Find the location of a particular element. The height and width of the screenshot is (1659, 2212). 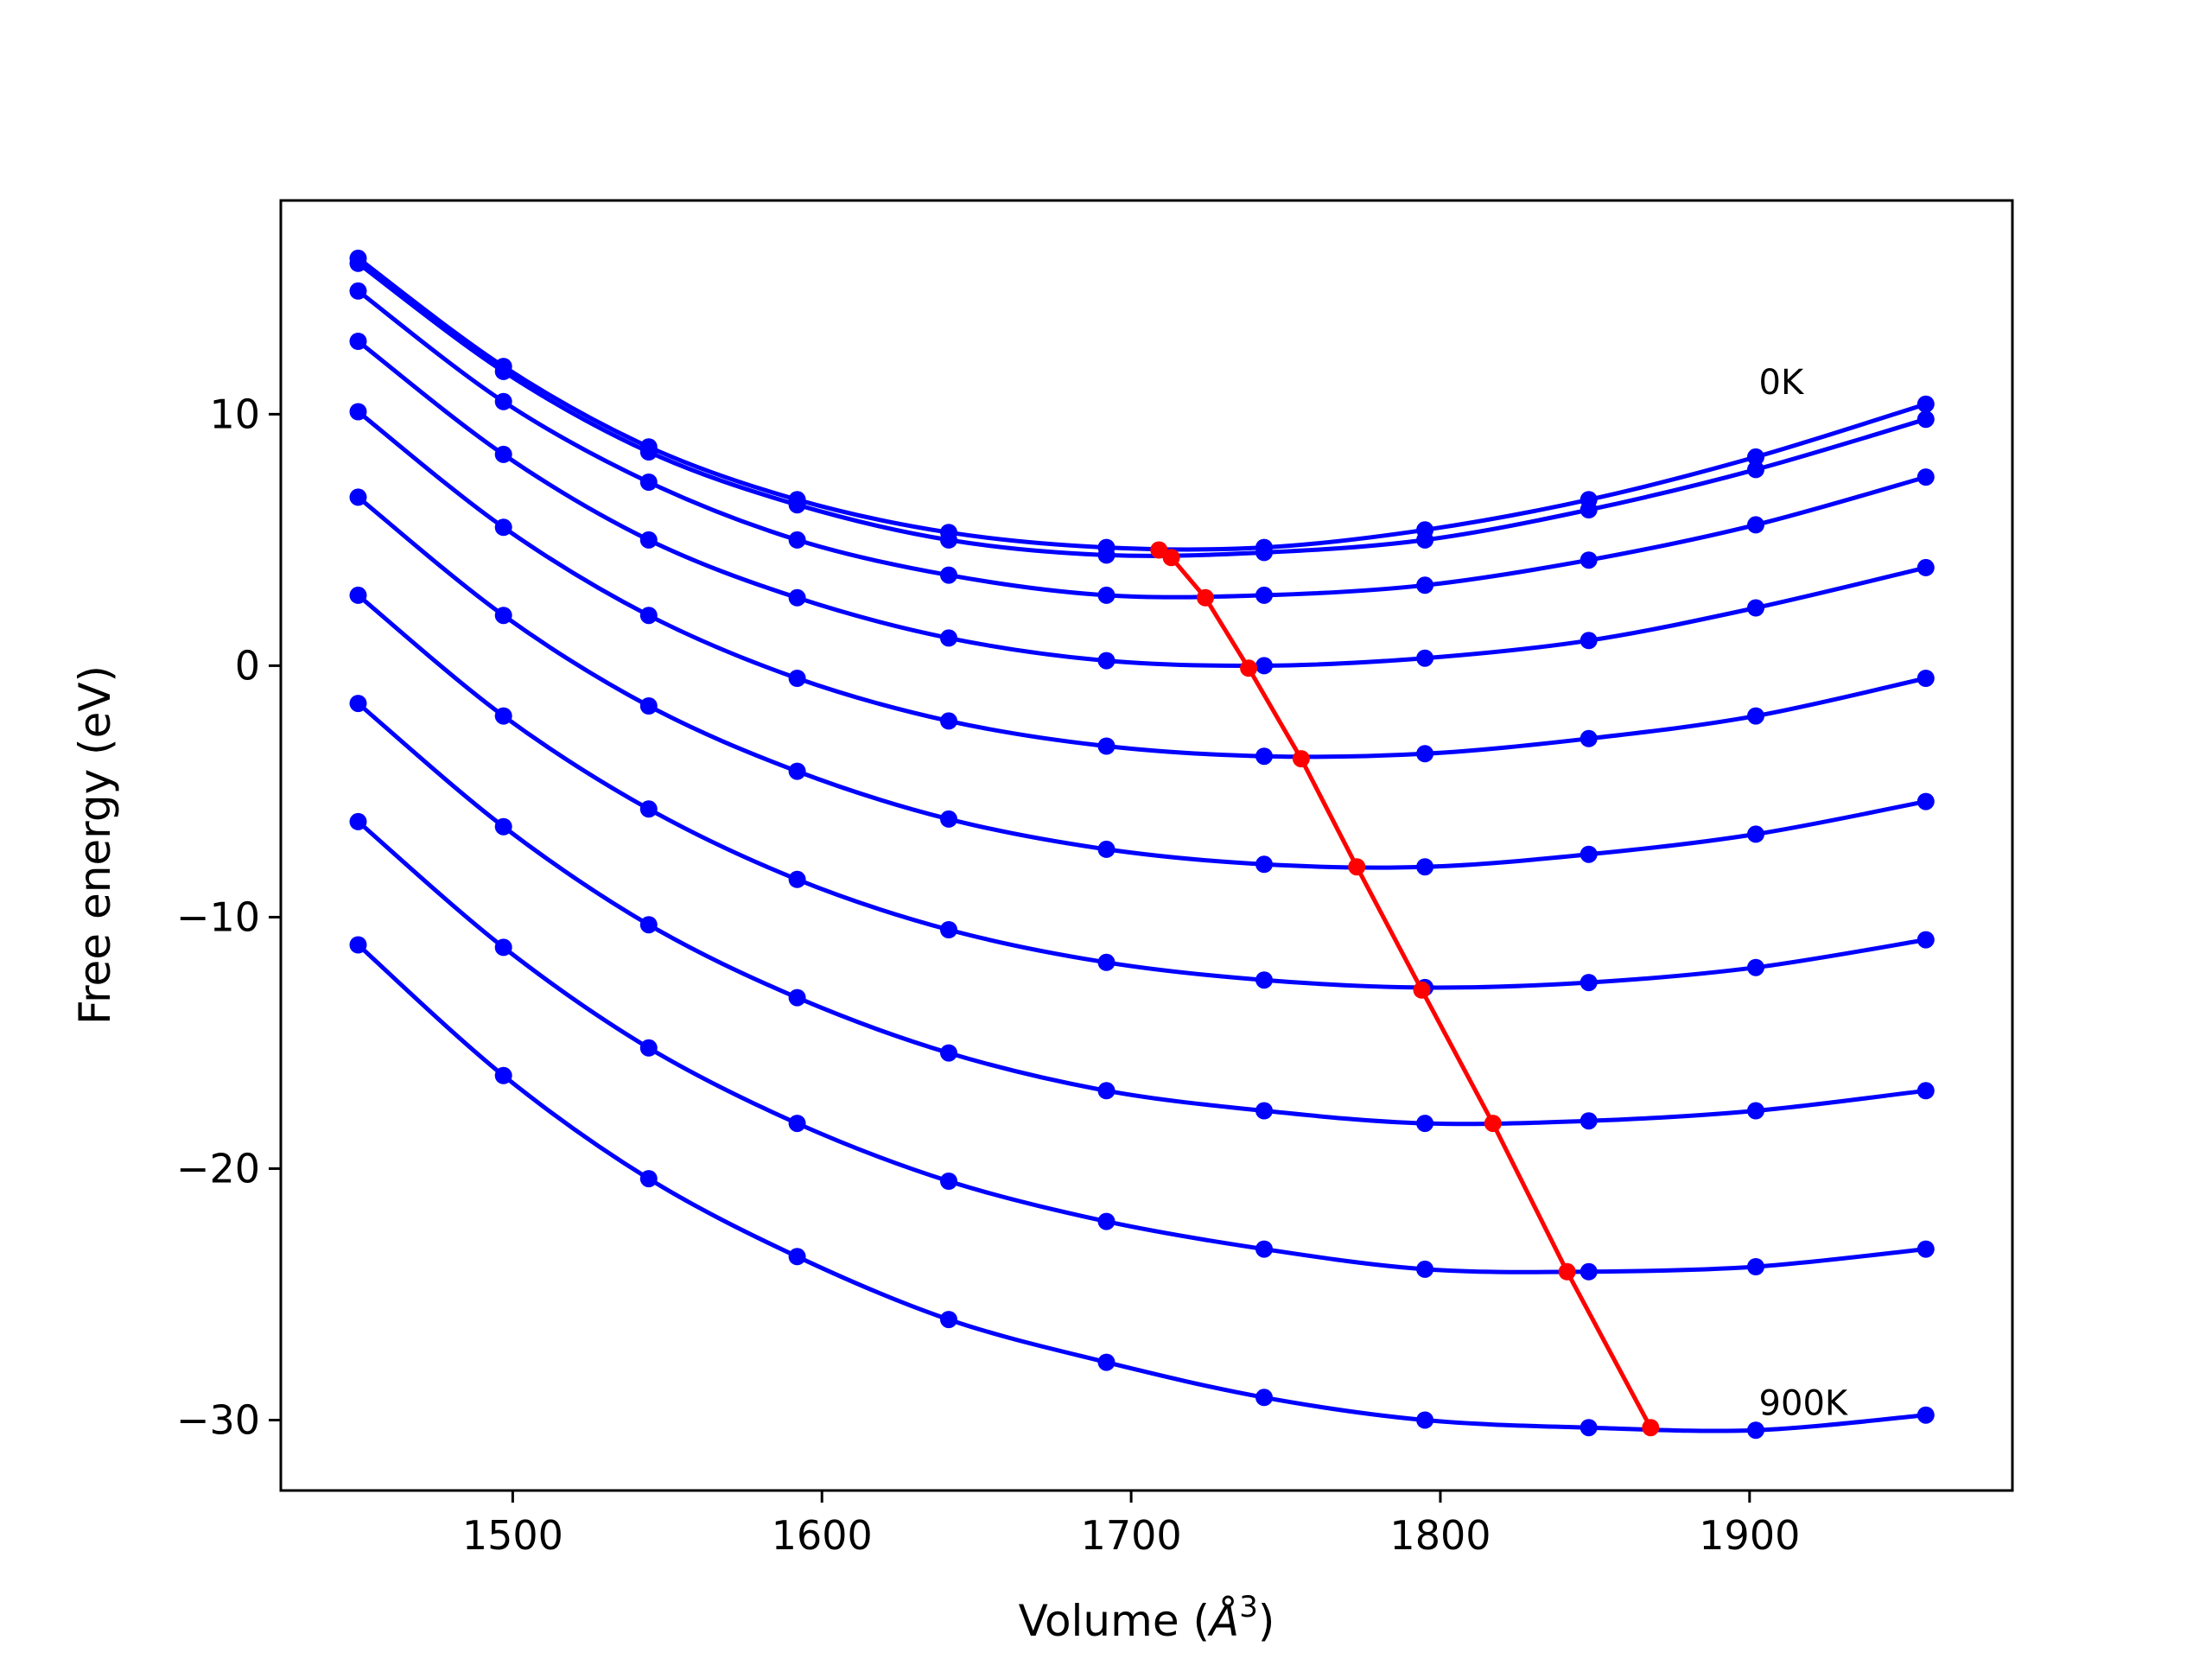

y-tick-label-4: 10 is located at coordinates (234, 414).